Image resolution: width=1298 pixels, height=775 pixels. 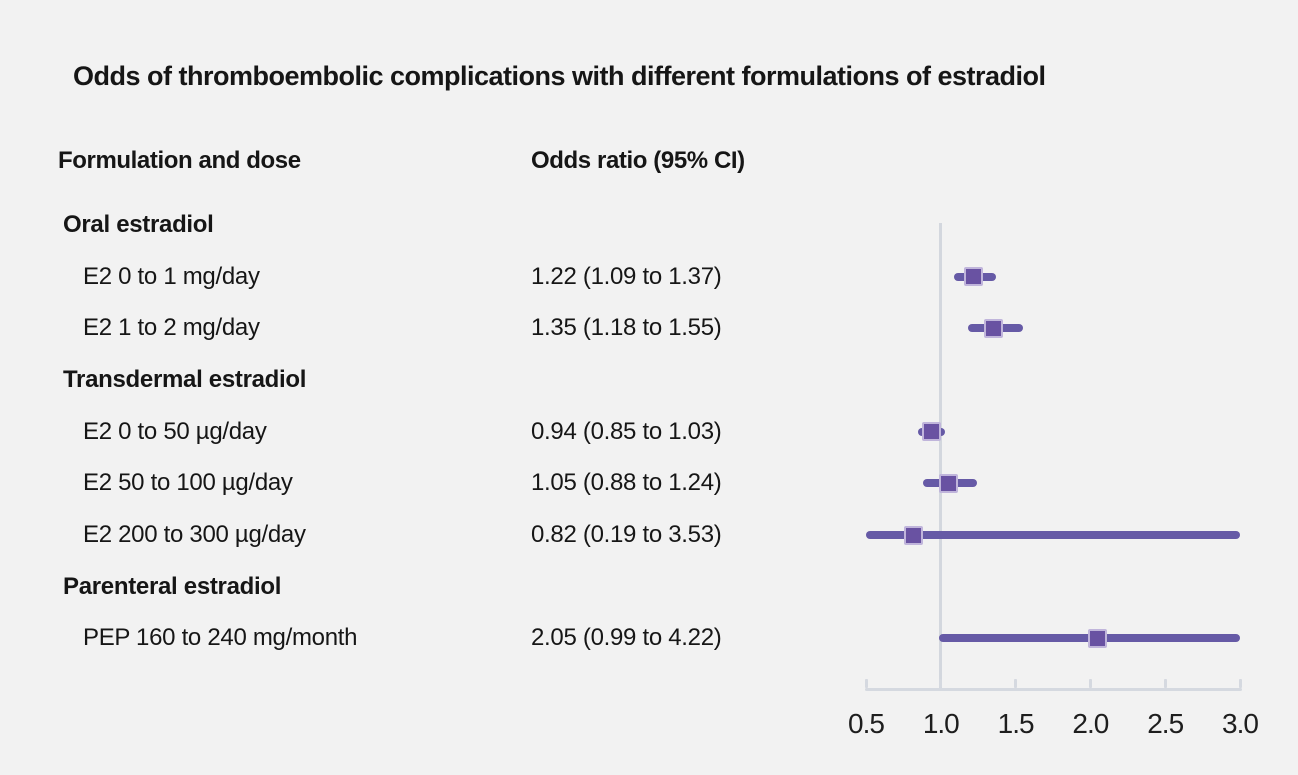 I want to click on reference-line, so click(x=941, y=455).